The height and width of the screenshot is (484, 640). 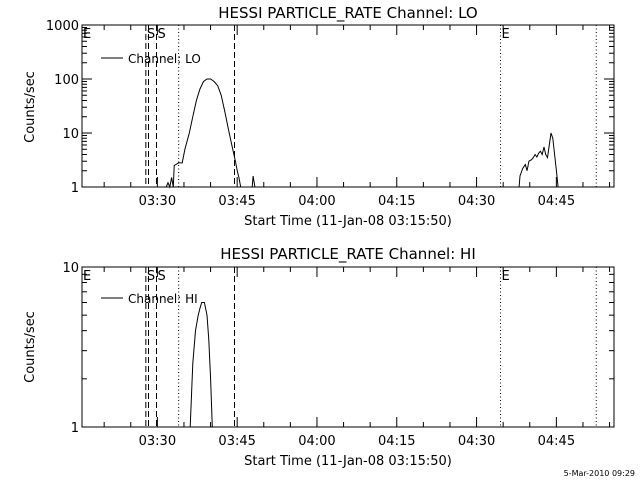 What do you see at coordinates (347, 13) in the screenshot?
I see `chart-title: HESSI PARTICLE_RATE Channel: LO` at bounding box center [347, 13].